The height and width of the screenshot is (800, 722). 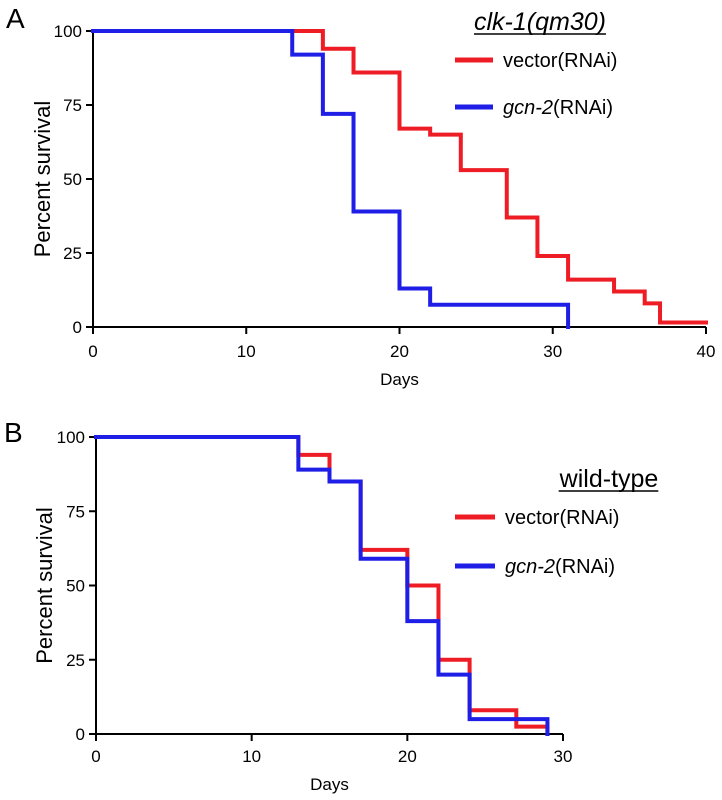 What do you see at coordinates (399, 351) in the screenshot?
I see `chart0-x-tick-label: 20` at bounding box center [399, 351].